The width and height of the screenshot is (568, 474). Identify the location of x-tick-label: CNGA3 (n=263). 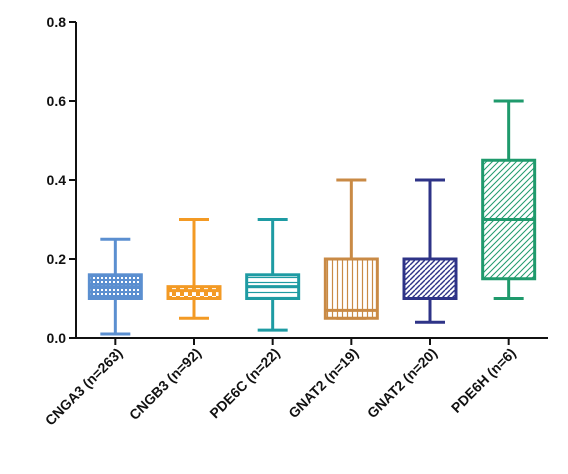
(84, 387).